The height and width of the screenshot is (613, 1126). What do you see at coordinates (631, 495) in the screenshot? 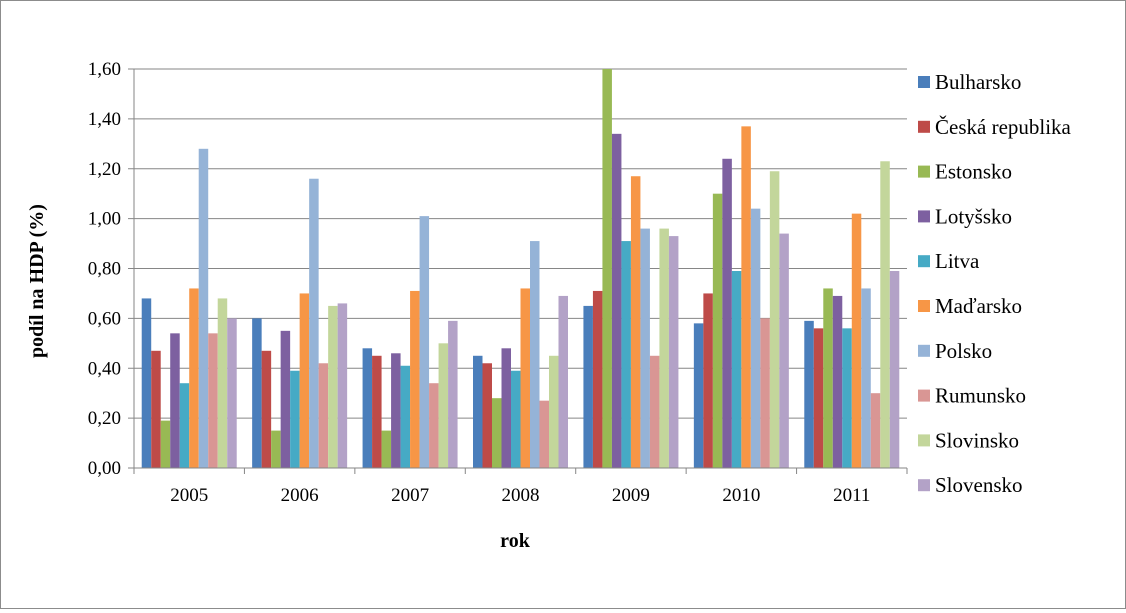
I see `x-tick-label: 2009` at bounding box center [631, 495].